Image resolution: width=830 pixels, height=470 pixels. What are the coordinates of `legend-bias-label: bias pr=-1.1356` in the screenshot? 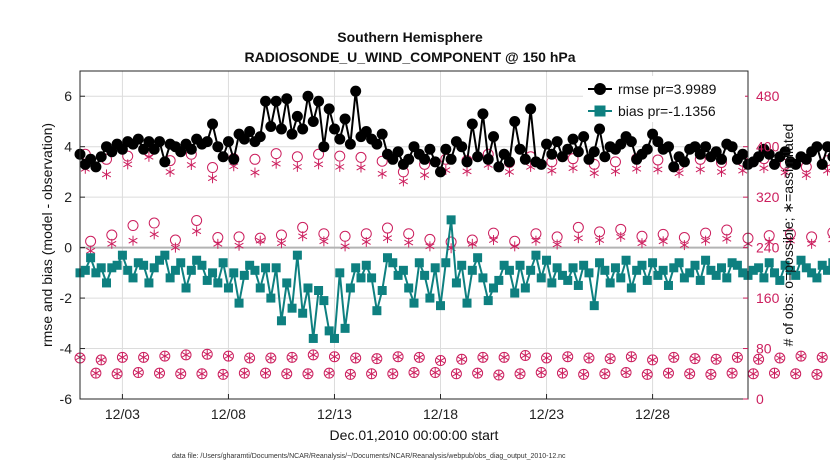 It's located at (667, 111).